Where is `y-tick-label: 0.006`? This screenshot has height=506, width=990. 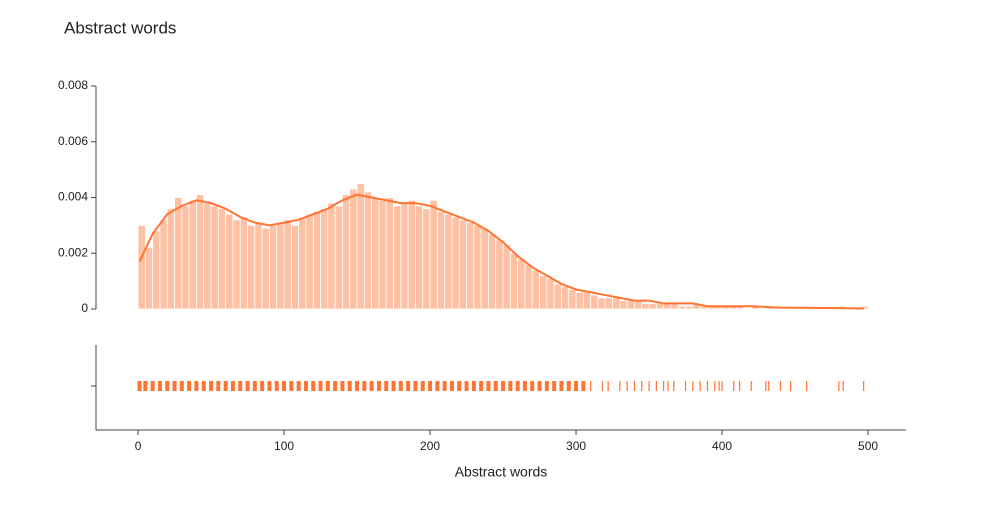 y-tick-label: 0.006 is located at coordinates (73, 141).